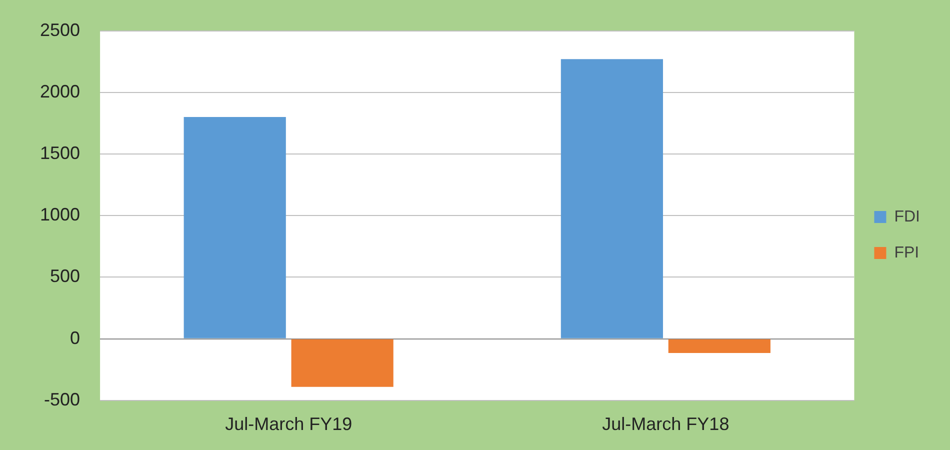  Describe the element at coordinates (288, 424) in the screenshot. I see `x-tick-label: Jul-March FY19` at that location.